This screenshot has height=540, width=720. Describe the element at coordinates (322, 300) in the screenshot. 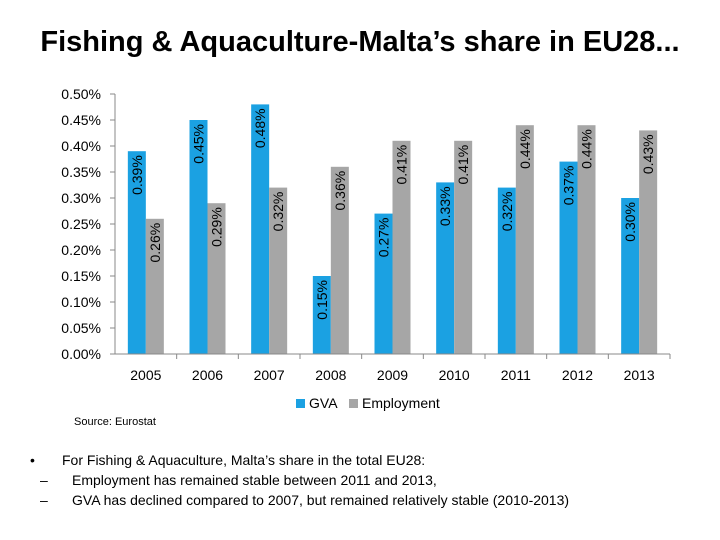

I see `data-label: 0.15%` at that location.